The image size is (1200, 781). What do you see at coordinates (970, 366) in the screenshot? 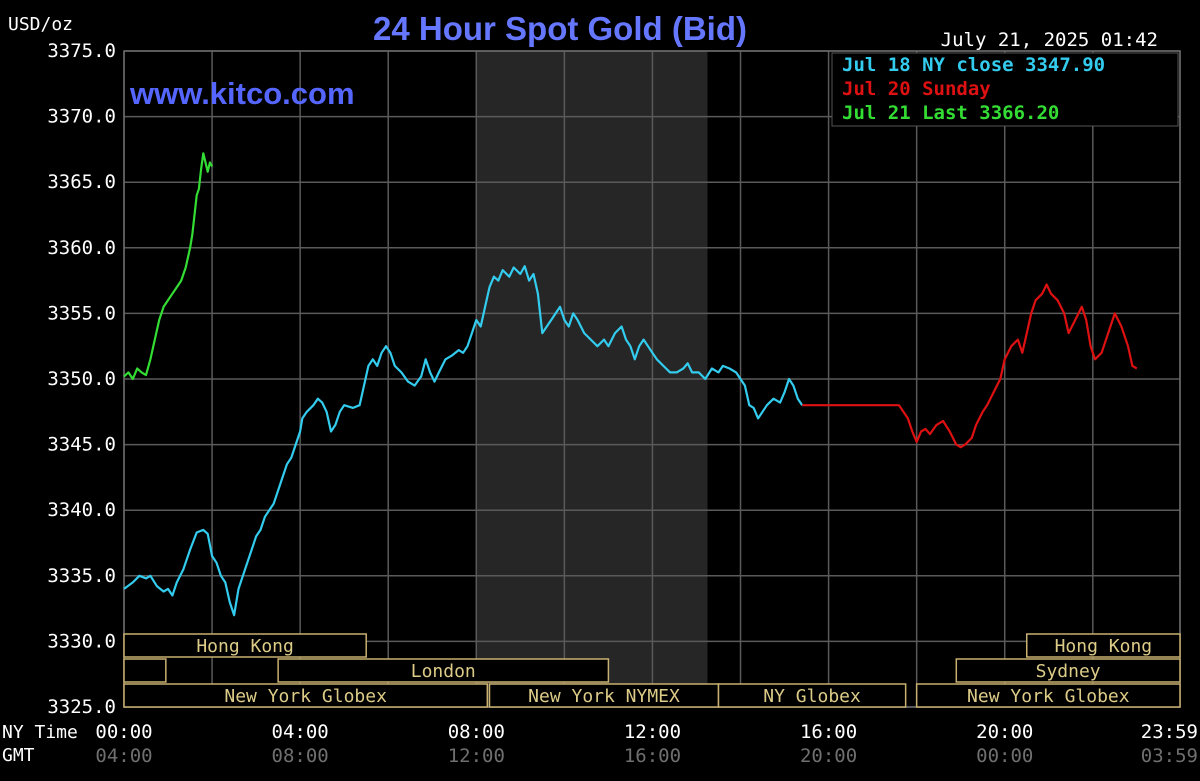
I see `series-line-jul20` at bounding box center [970, 366].